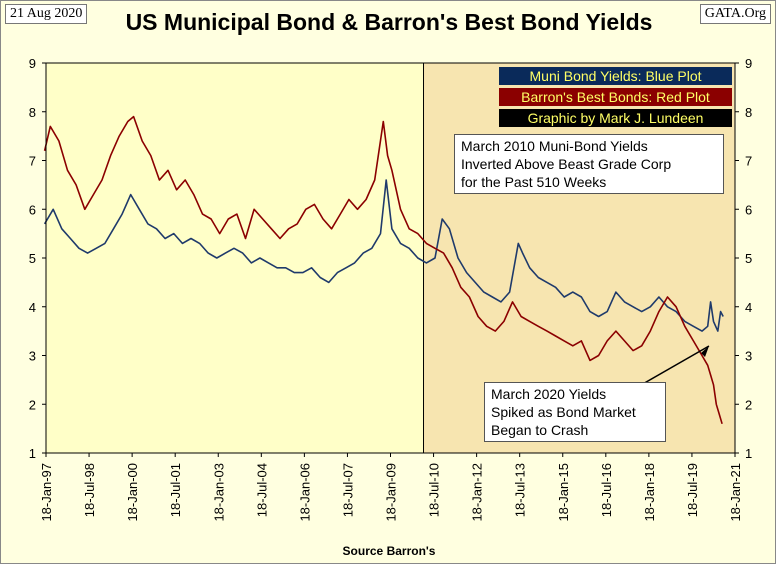 The height and width of the screenshot is (565, 776). I want to click on y-tick-label-right: 5, so click(748, 258).